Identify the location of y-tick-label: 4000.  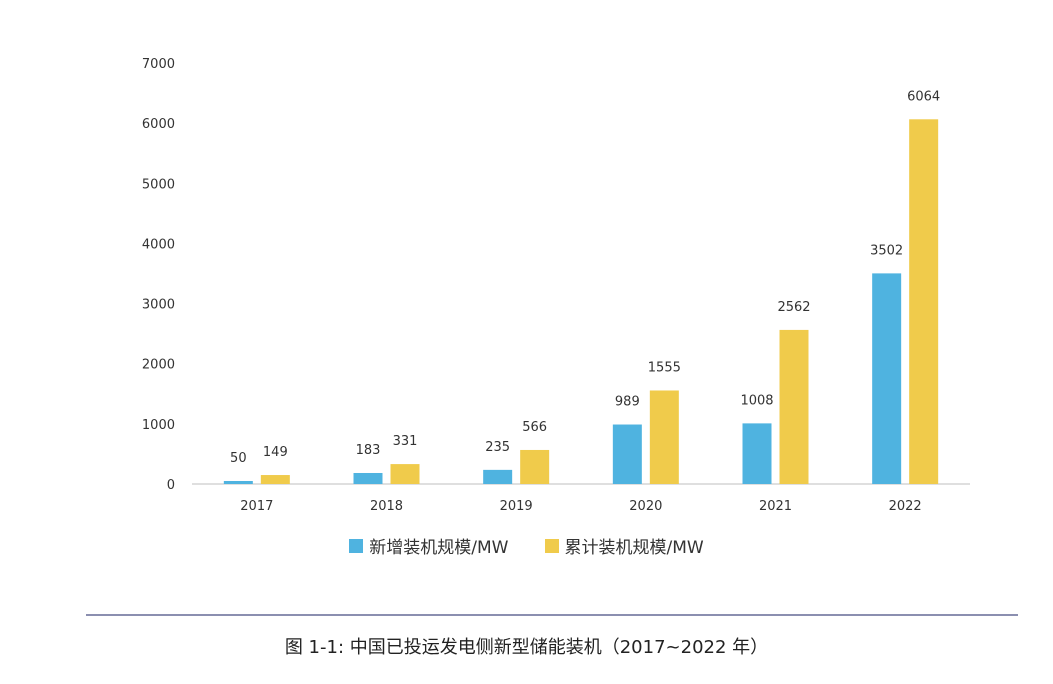
(158, 244).